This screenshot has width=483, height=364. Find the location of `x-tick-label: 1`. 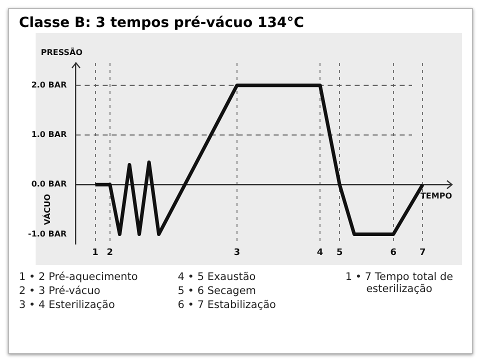

x-tick-label: 1 is located at coordinates (95, 253).